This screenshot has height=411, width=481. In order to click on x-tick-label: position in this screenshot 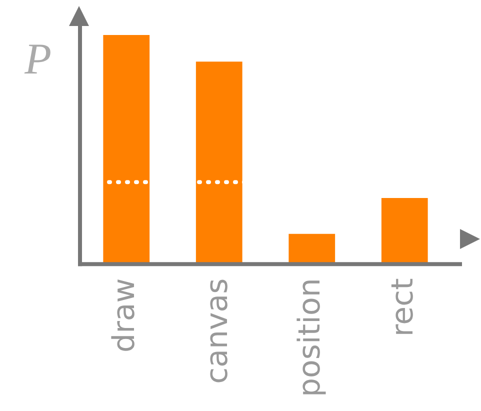, I will do `click(310, 337)`.